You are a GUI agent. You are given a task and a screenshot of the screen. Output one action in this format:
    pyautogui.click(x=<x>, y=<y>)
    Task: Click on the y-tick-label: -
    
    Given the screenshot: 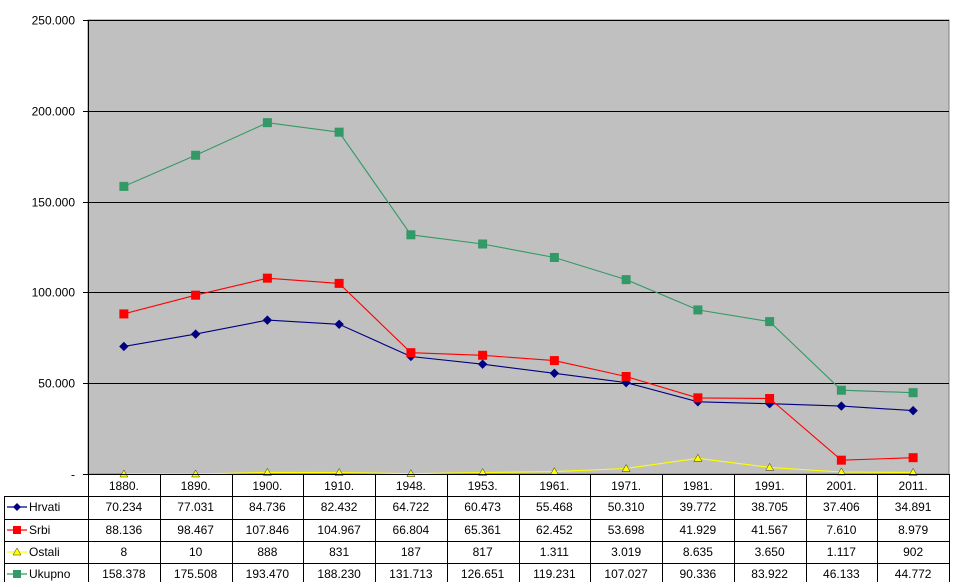 What is the action you would take?
    pyautogui.click(x=73, y=475)
    